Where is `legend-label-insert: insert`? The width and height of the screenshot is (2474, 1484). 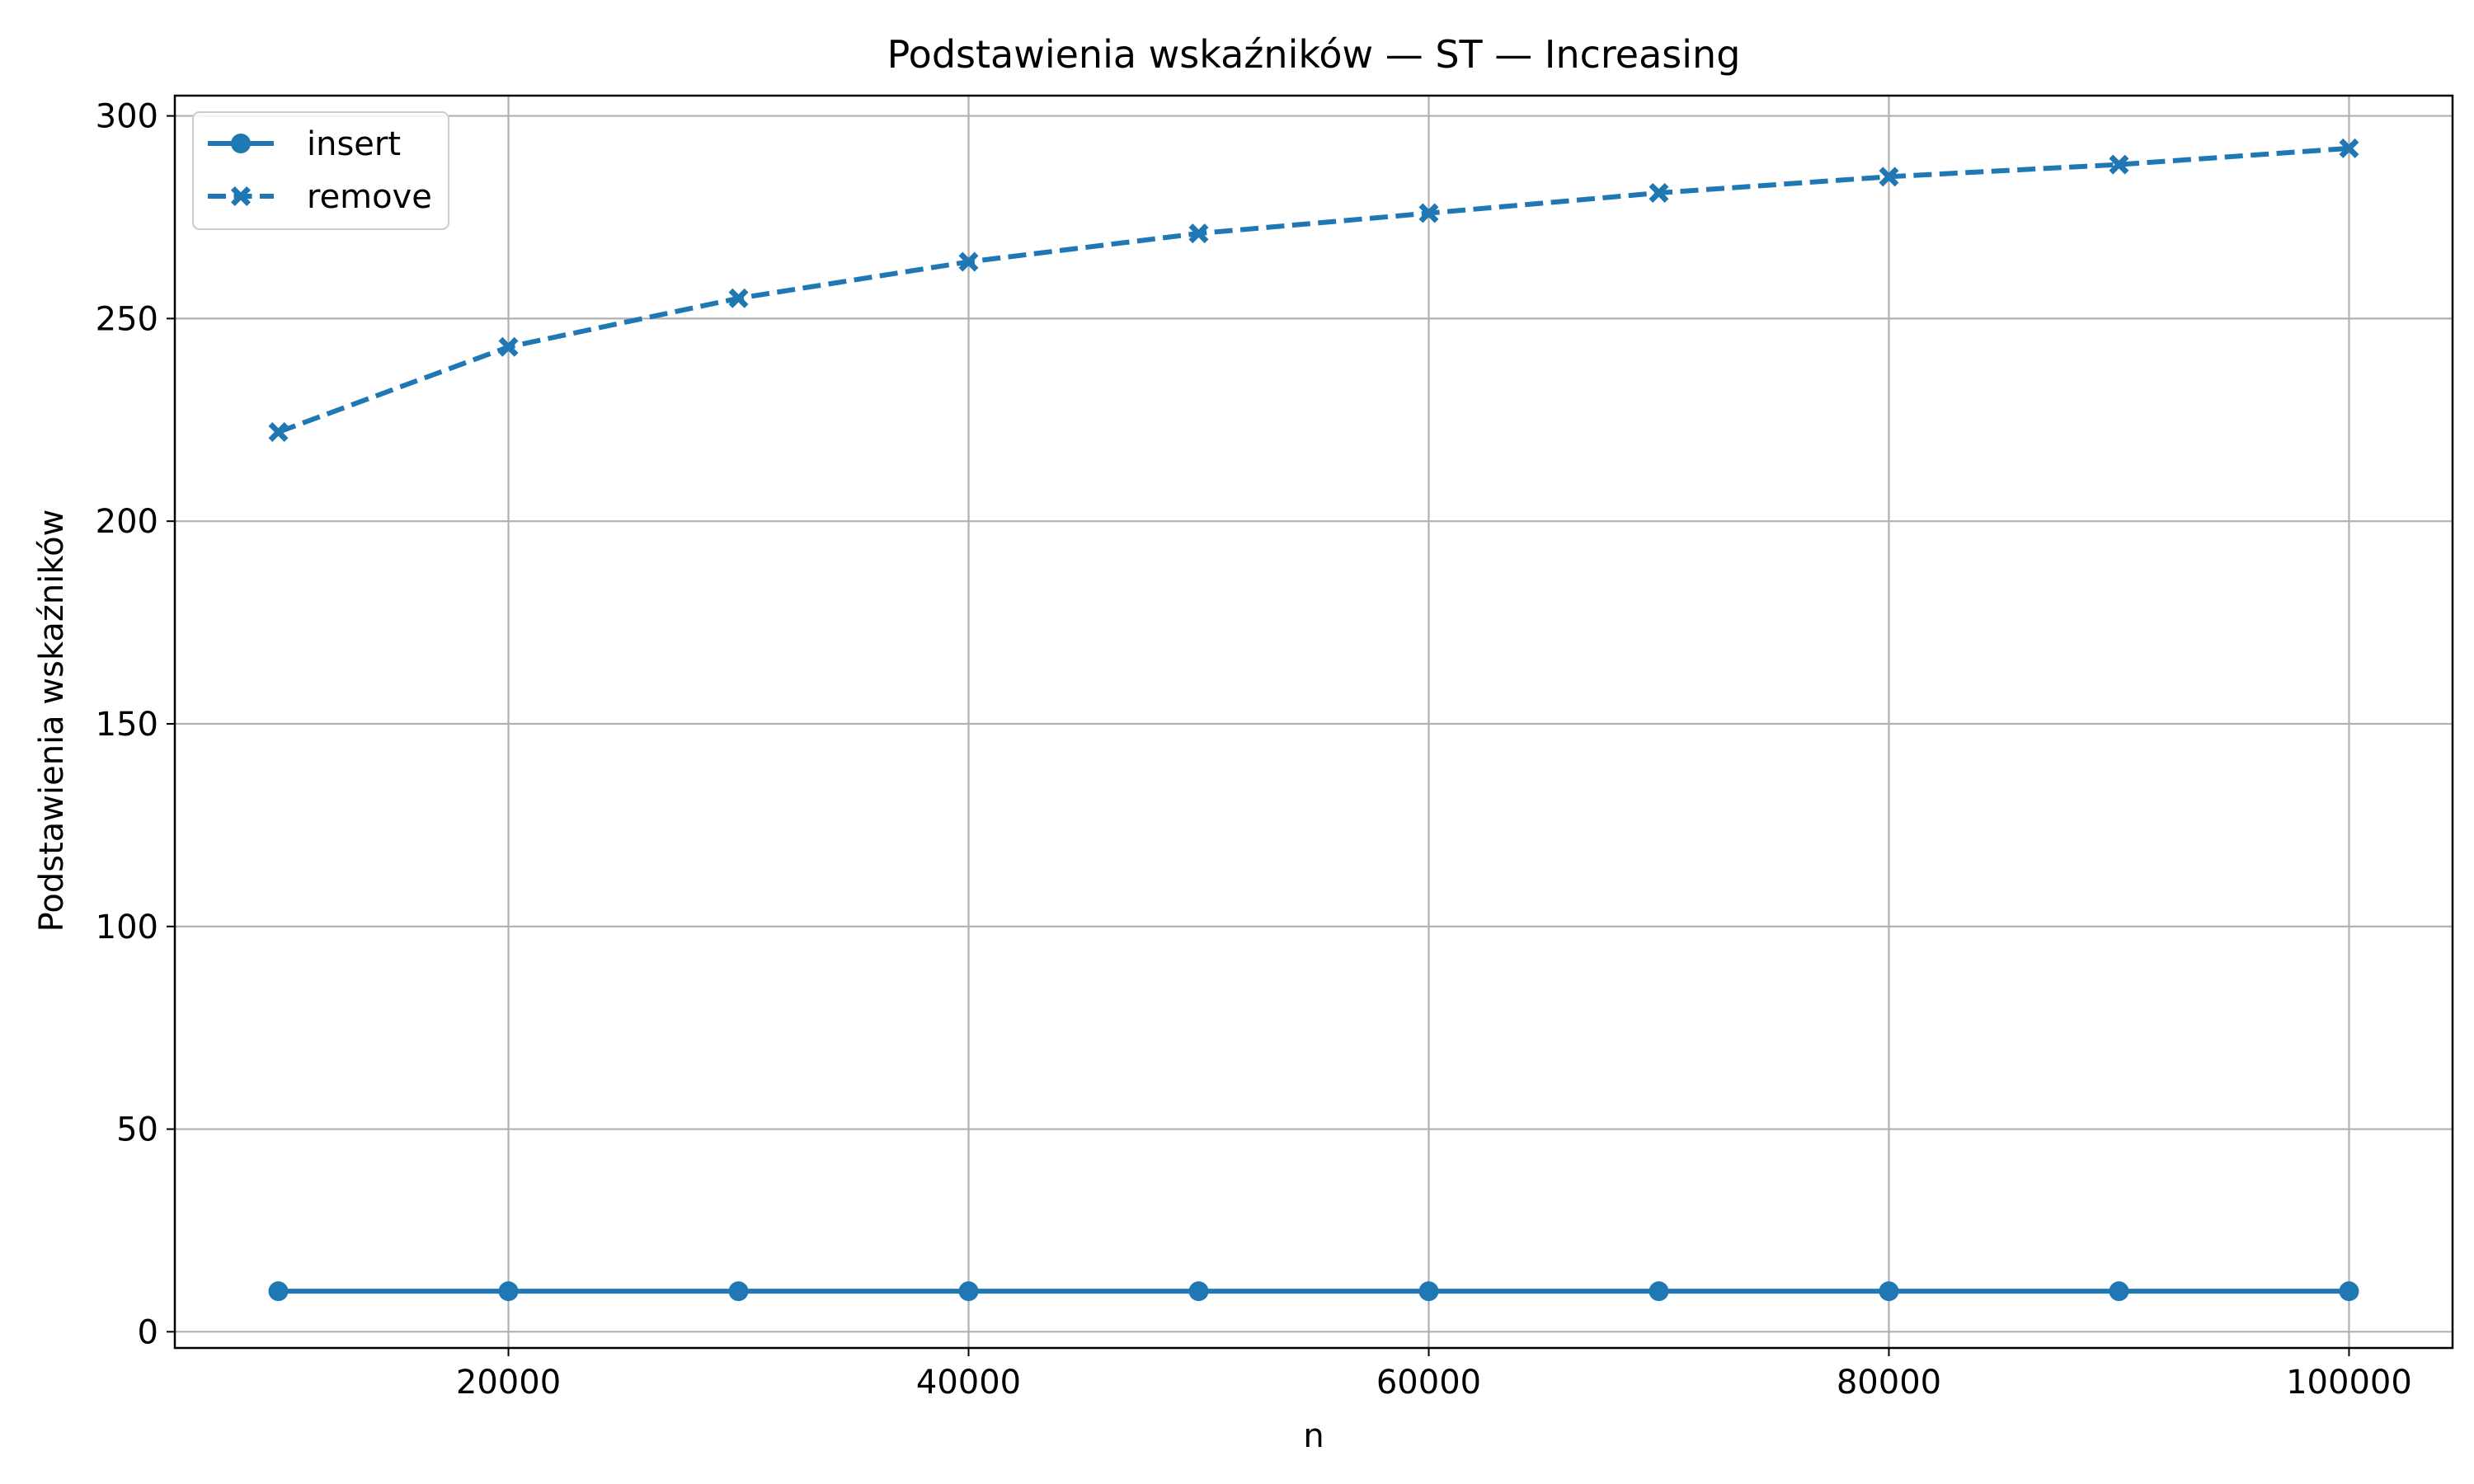
legend-label-insert: insert is located at coordinates (354, 144).